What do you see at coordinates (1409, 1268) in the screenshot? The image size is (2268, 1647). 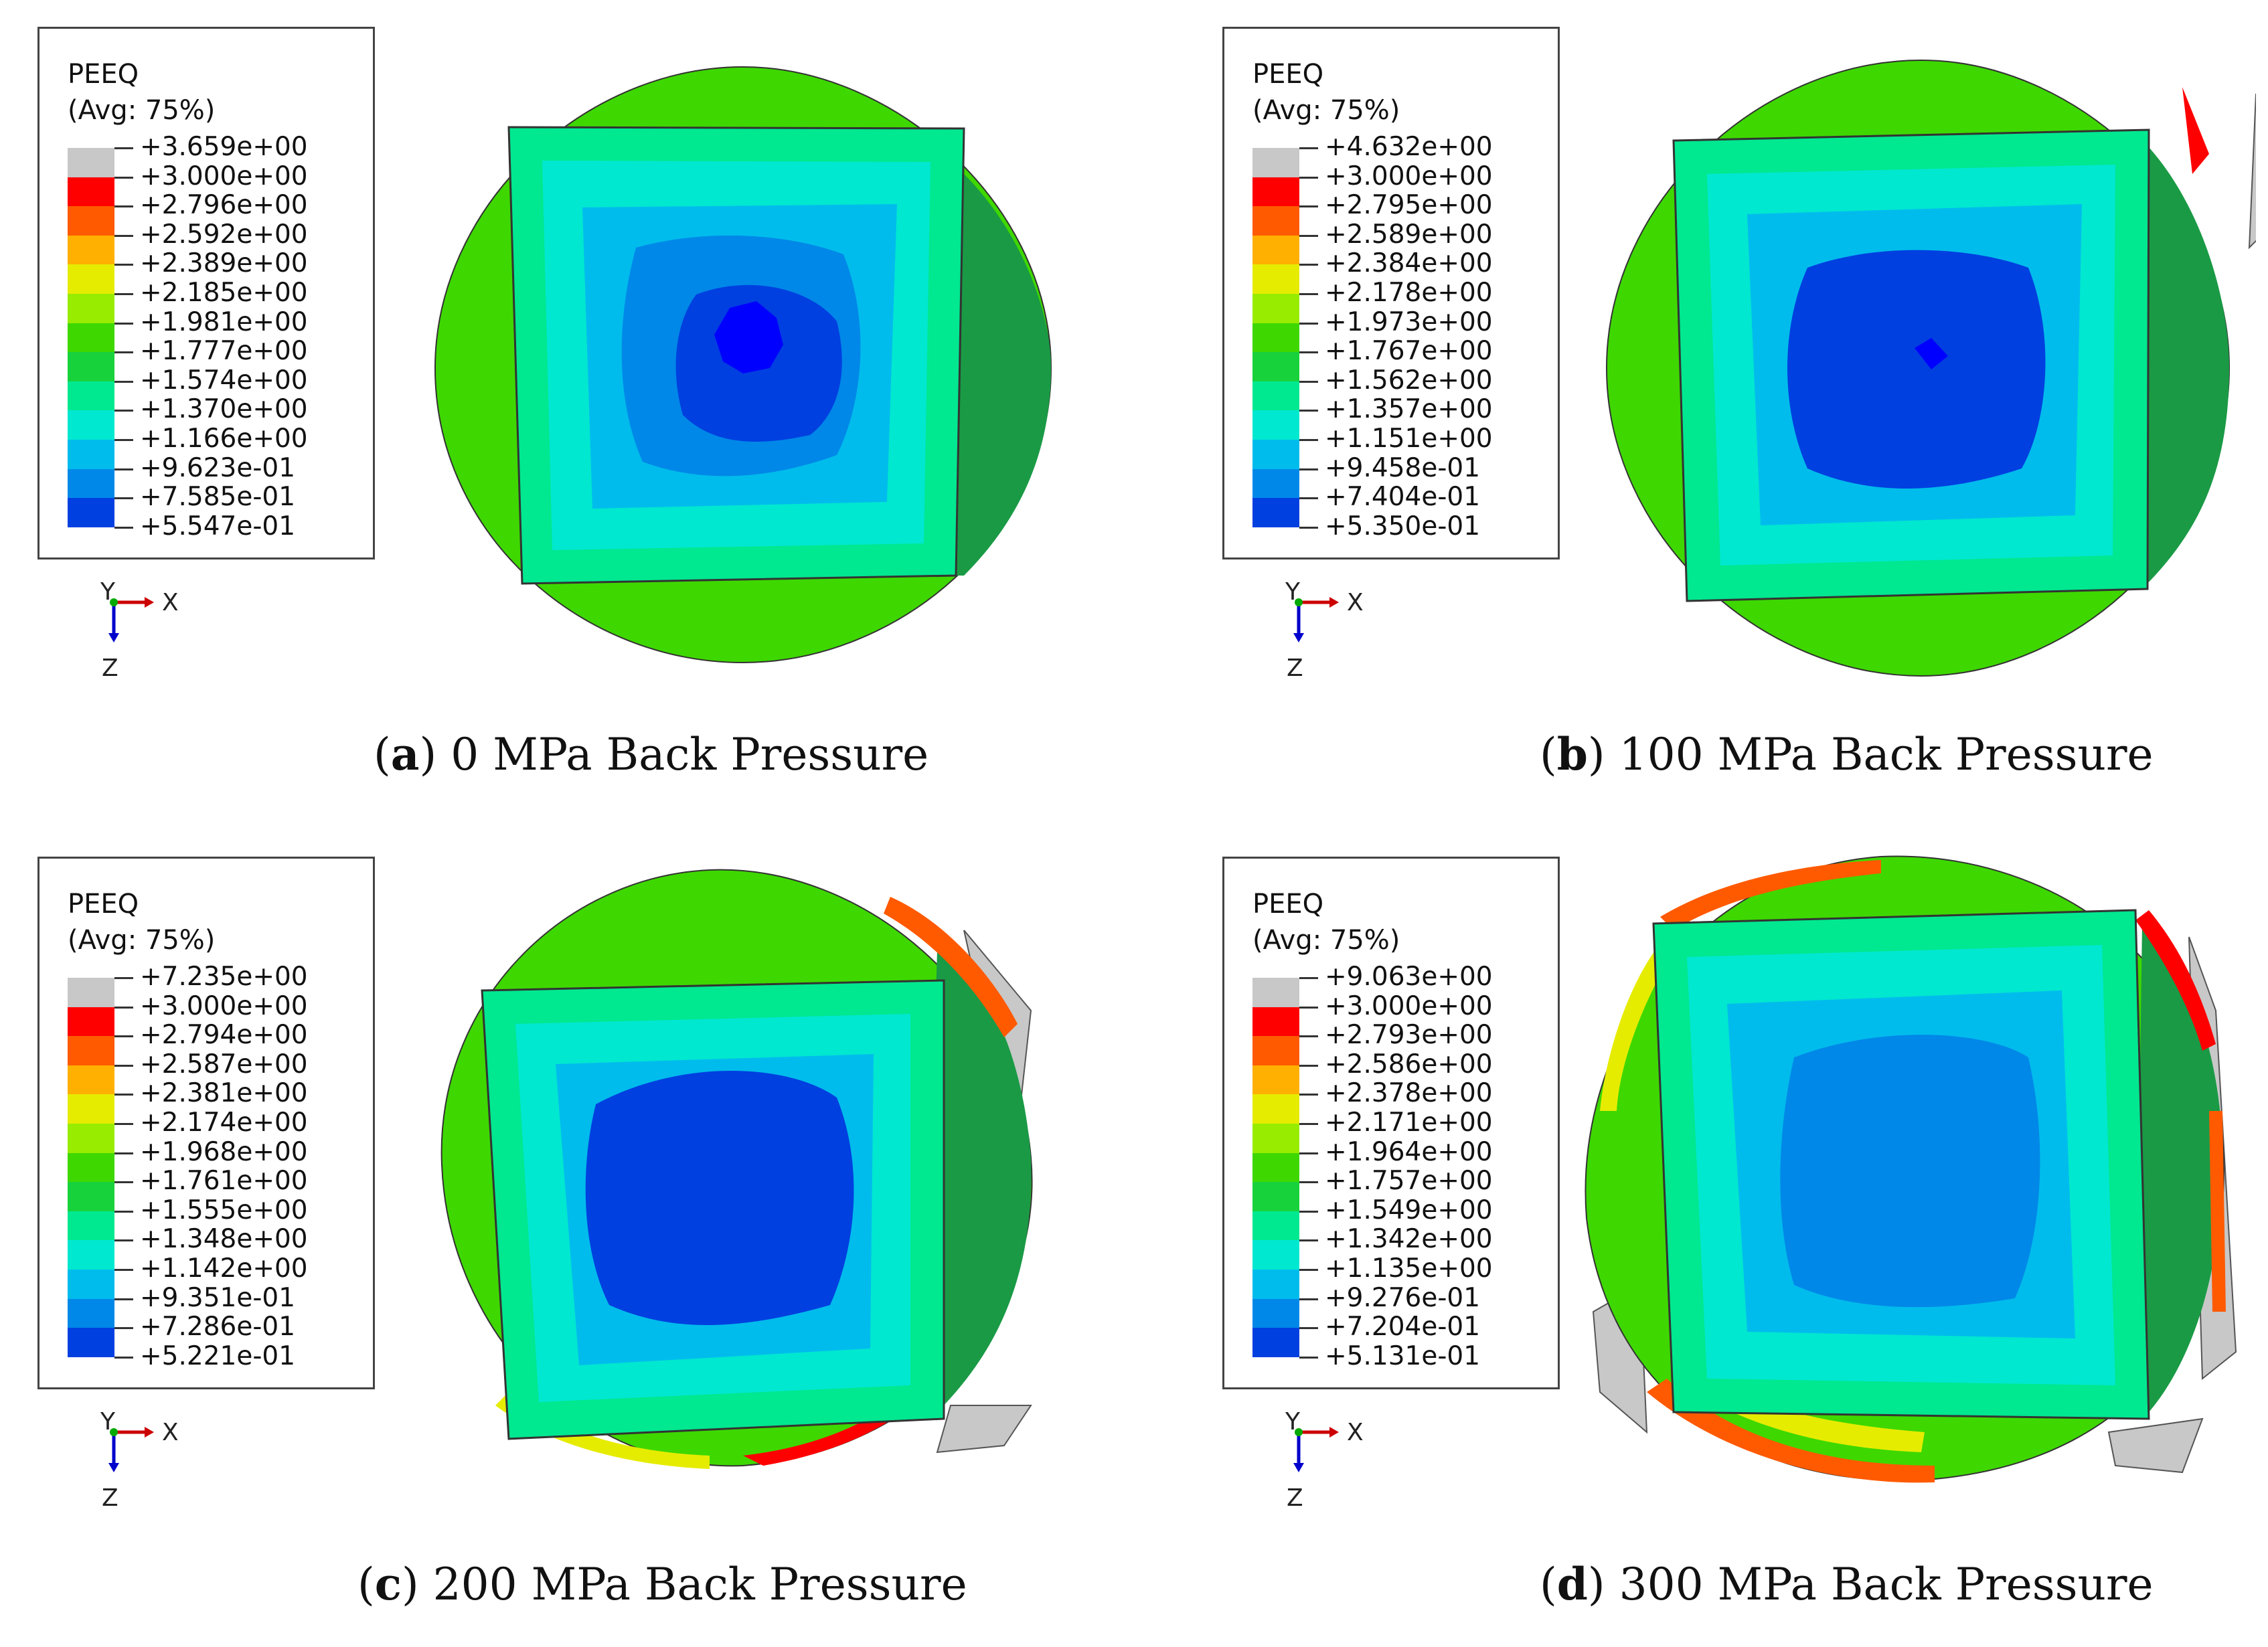 I see `legend-value: +1.135e+00` at bounding box center [1409, 1268].